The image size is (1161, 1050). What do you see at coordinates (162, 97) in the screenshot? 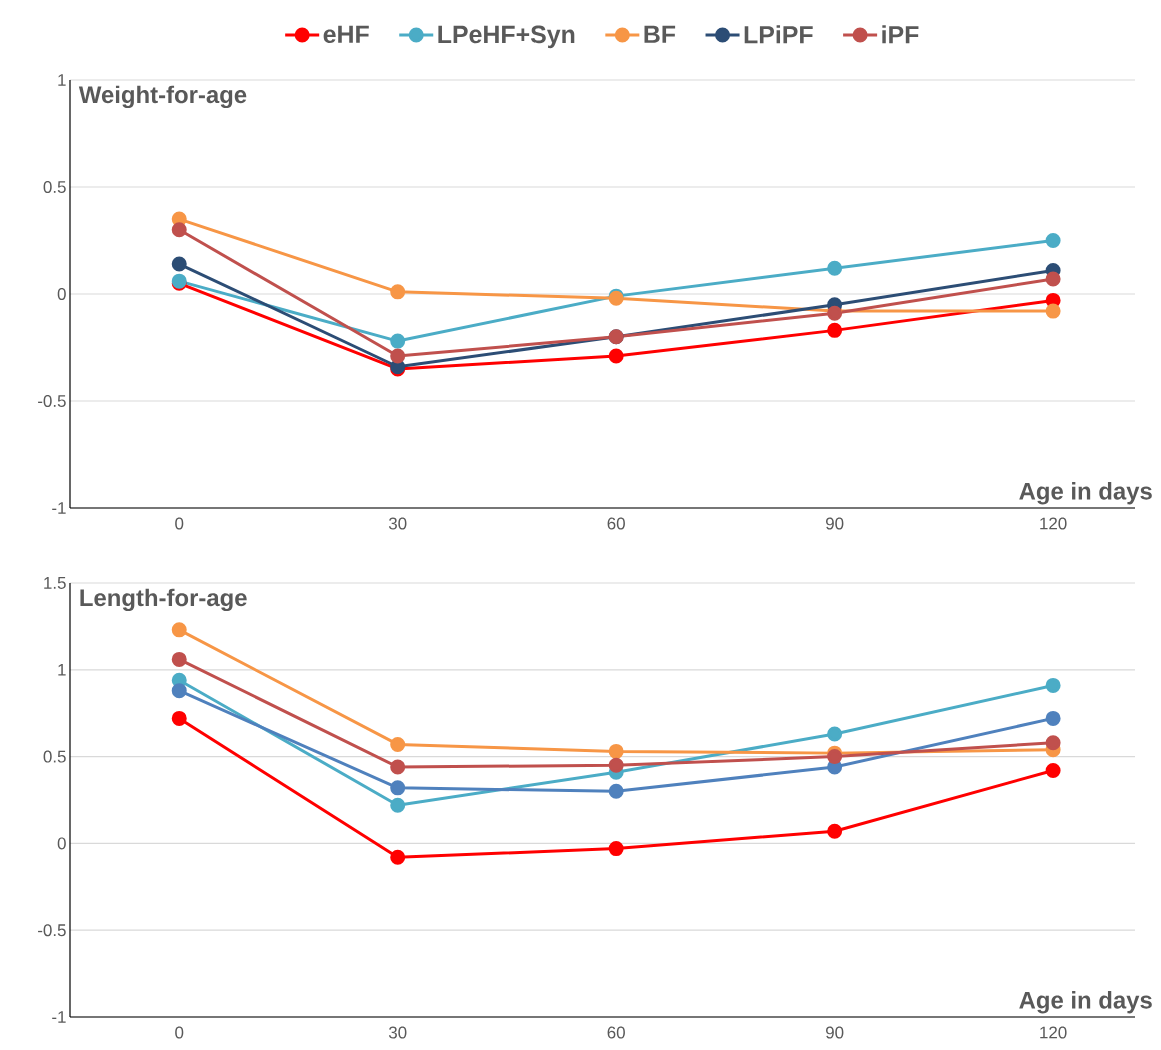
I see `chart-title: Weight-for-age` at bounding box center [162, 97].